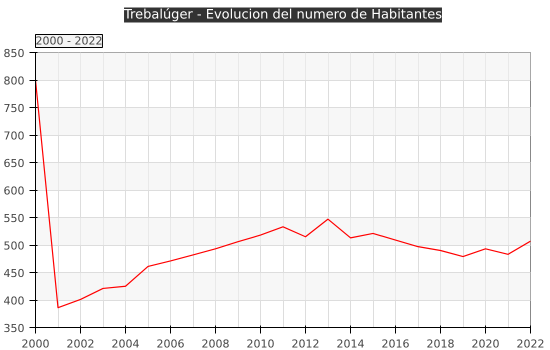 Image resolution: width=550 pixels, height=350 pixels. What do you see at coordinates (14, 218) in the screenshot?
I see `y-tick-label: 550` at bounding box center [14, 218].